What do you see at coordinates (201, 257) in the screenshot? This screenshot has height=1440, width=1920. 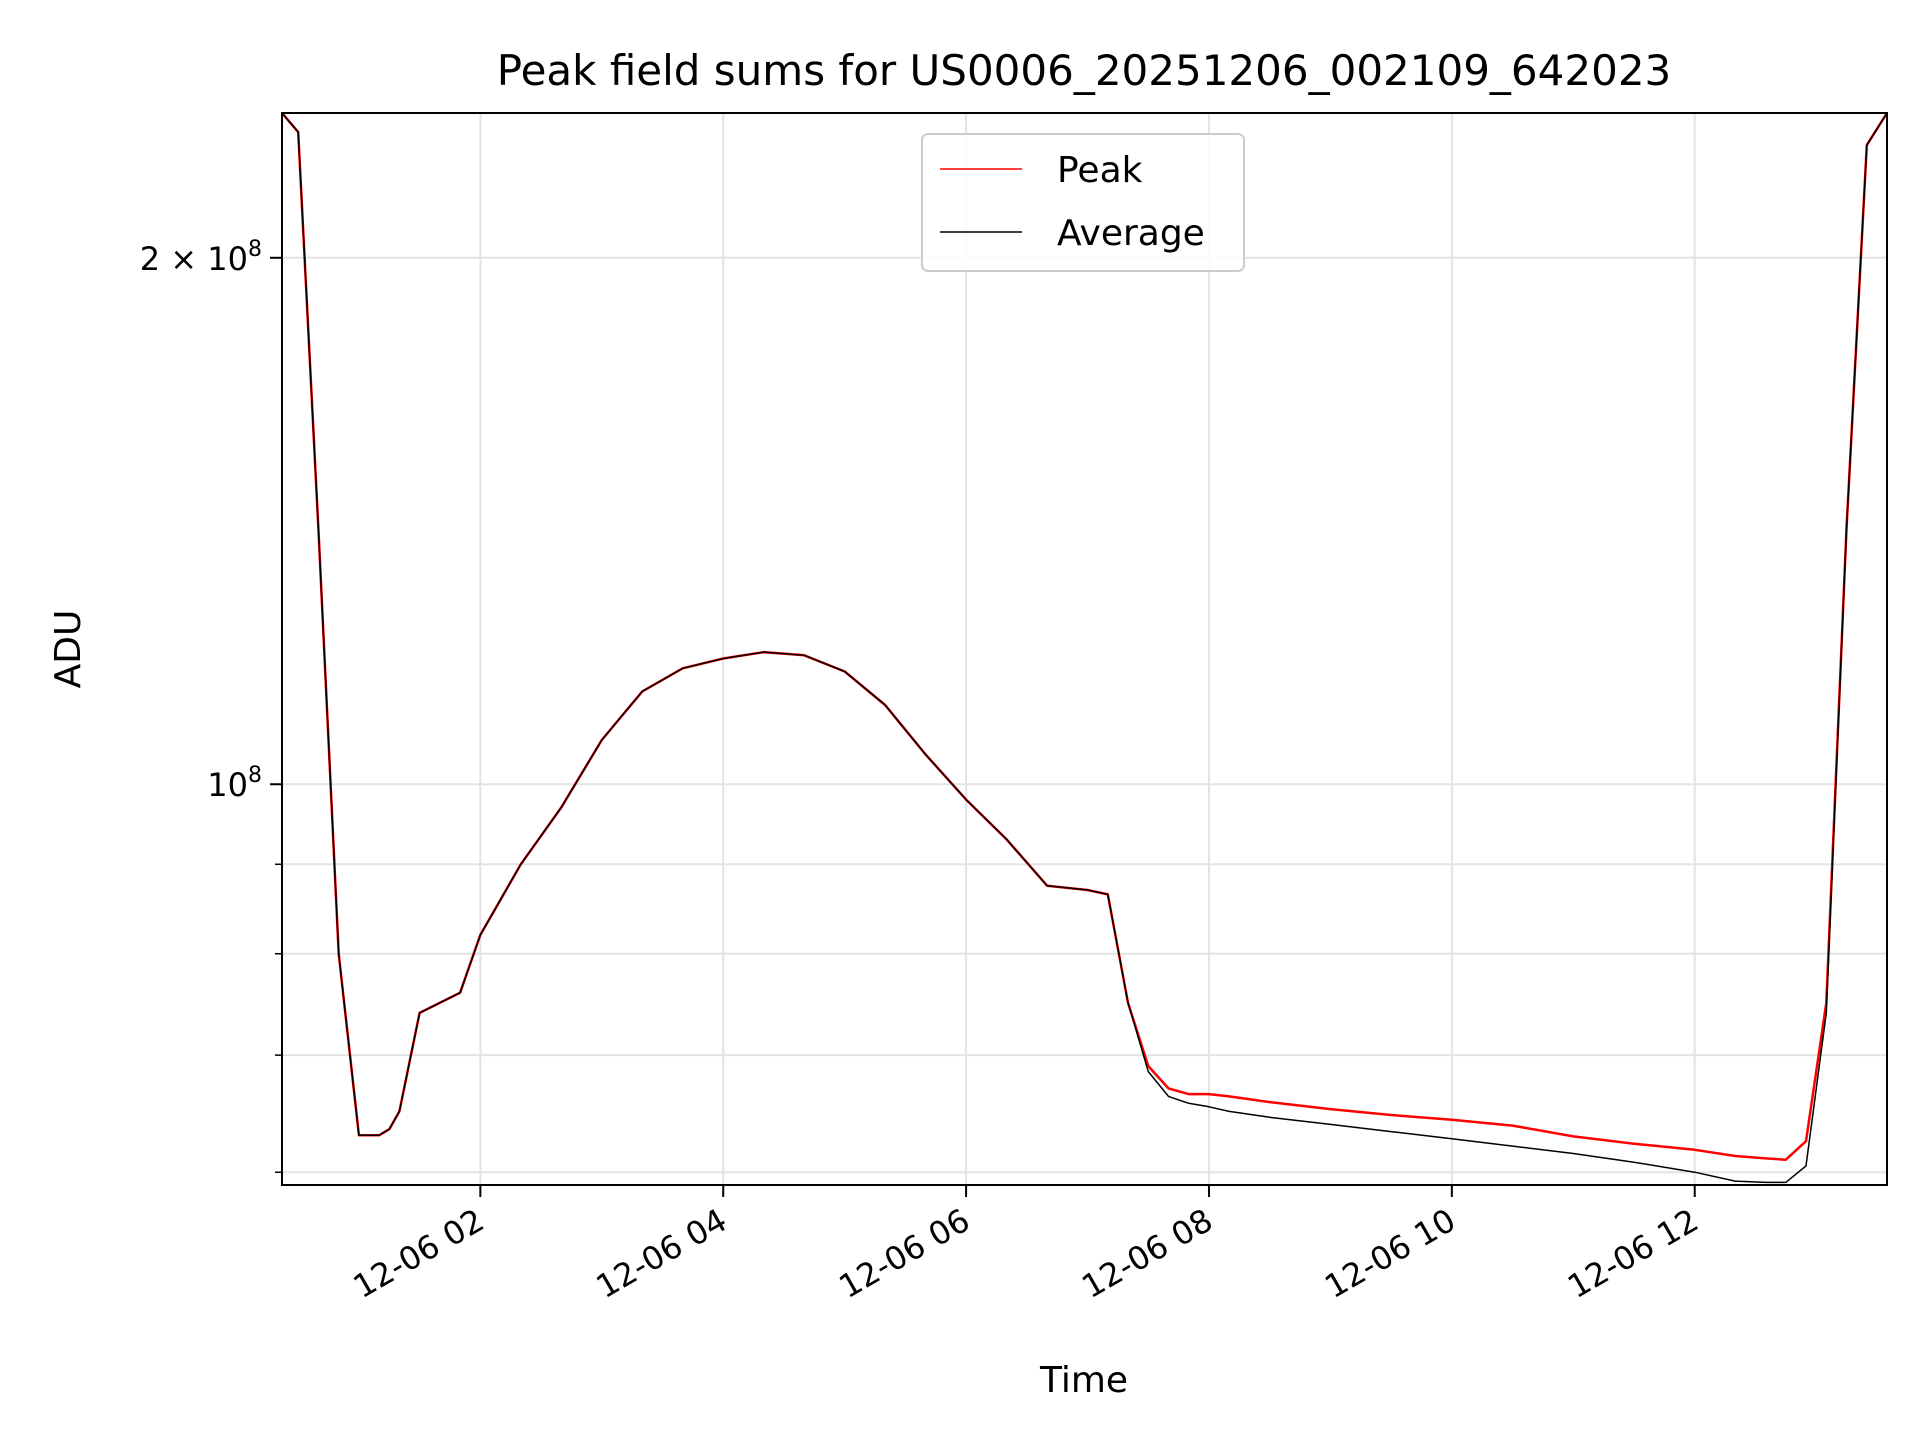 I see `y-tick-label: 2 × 108` at bounding box center [201, 257].